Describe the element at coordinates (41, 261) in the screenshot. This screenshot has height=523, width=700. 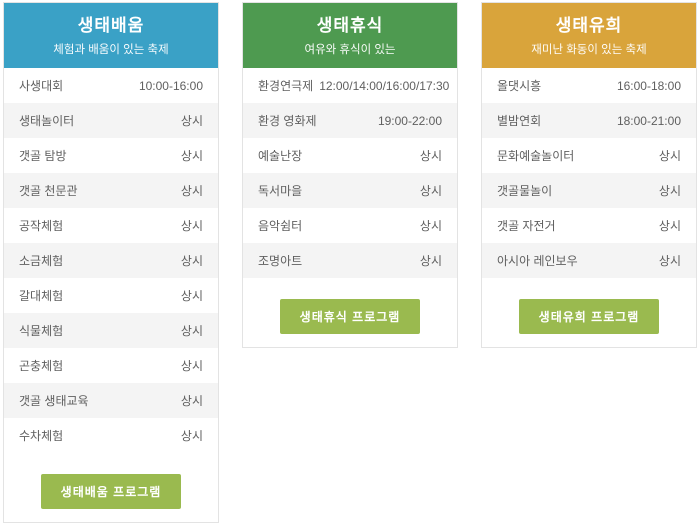
I see `program-name: 소금체험` at that location.